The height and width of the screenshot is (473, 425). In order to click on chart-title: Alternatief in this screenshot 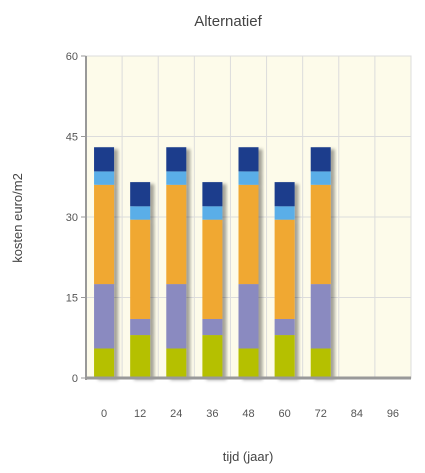, I will do `click(228, 21)`.